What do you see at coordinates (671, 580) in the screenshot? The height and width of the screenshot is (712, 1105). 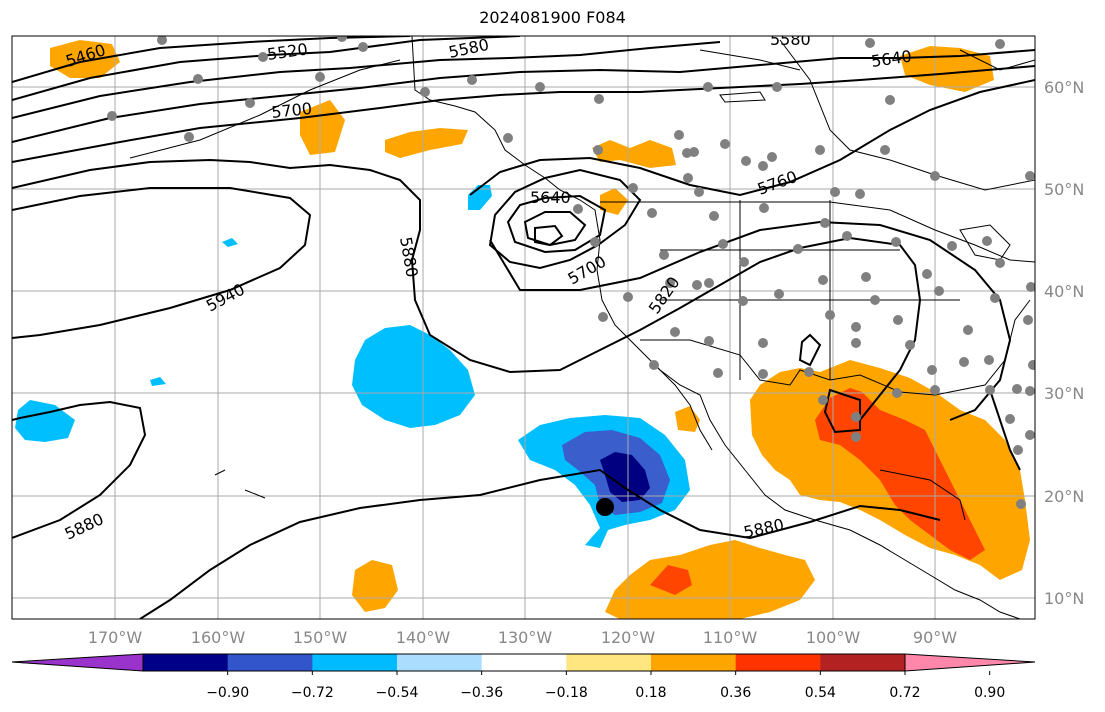 I see `strong-positive-anomaly-area` at bounding box center [671, 580].